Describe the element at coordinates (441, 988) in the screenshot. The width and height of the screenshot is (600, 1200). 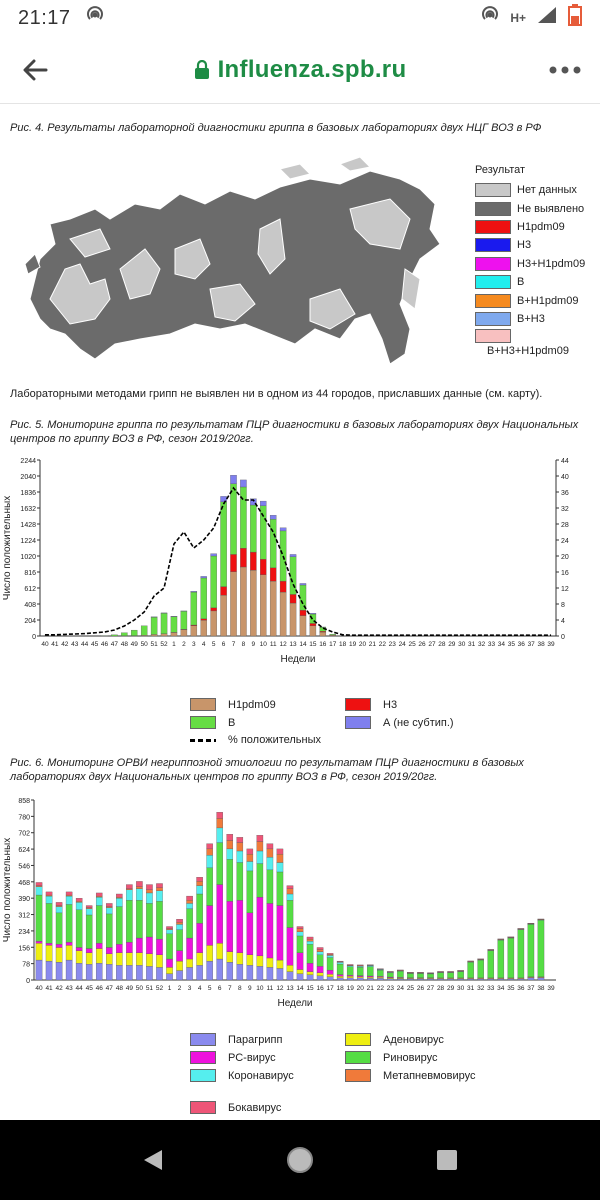
I see `x-tick-label: 28` at that location.